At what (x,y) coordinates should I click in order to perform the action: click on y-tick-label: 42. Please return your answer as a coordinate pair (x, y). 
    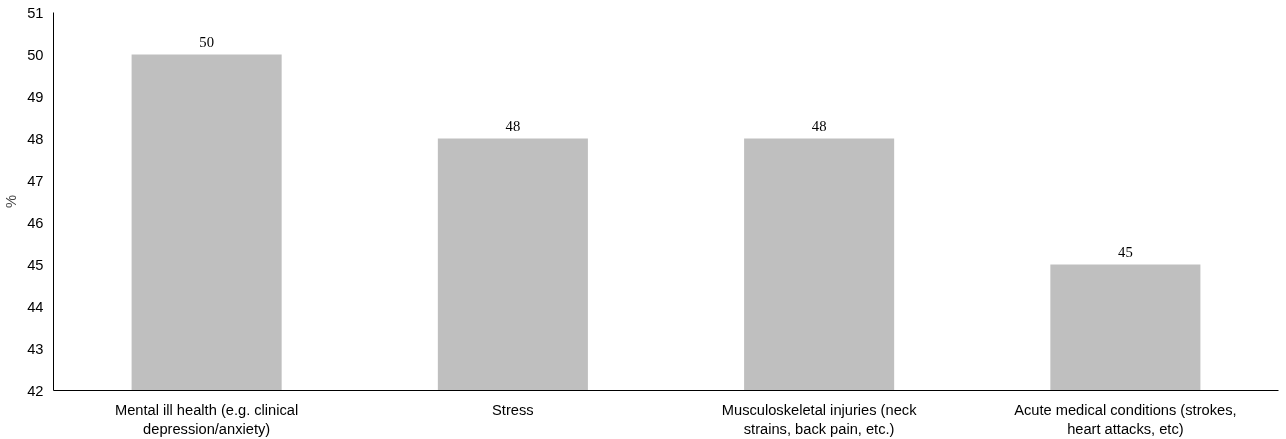
    Looking at the image, I should click on (35, 390).